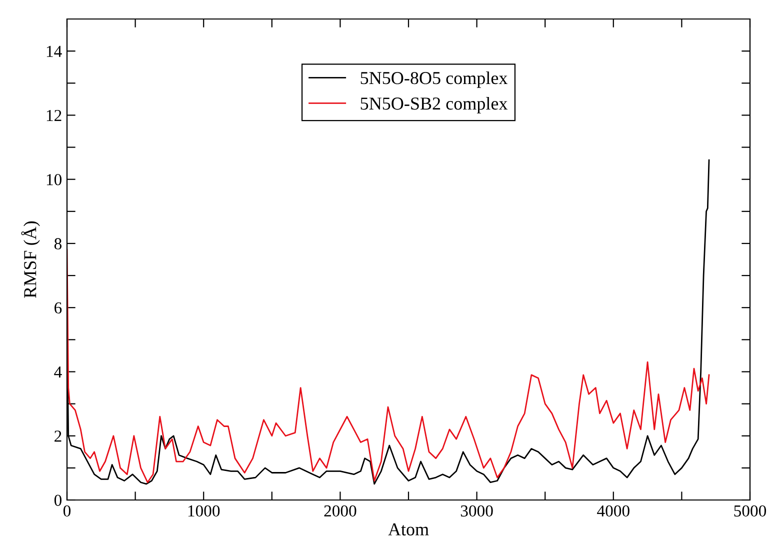 This screenshot has height=541, width=775. Describe the element at coordinates (54, 115) in the screenshot. I see `y-tick-label: 12` at that location.